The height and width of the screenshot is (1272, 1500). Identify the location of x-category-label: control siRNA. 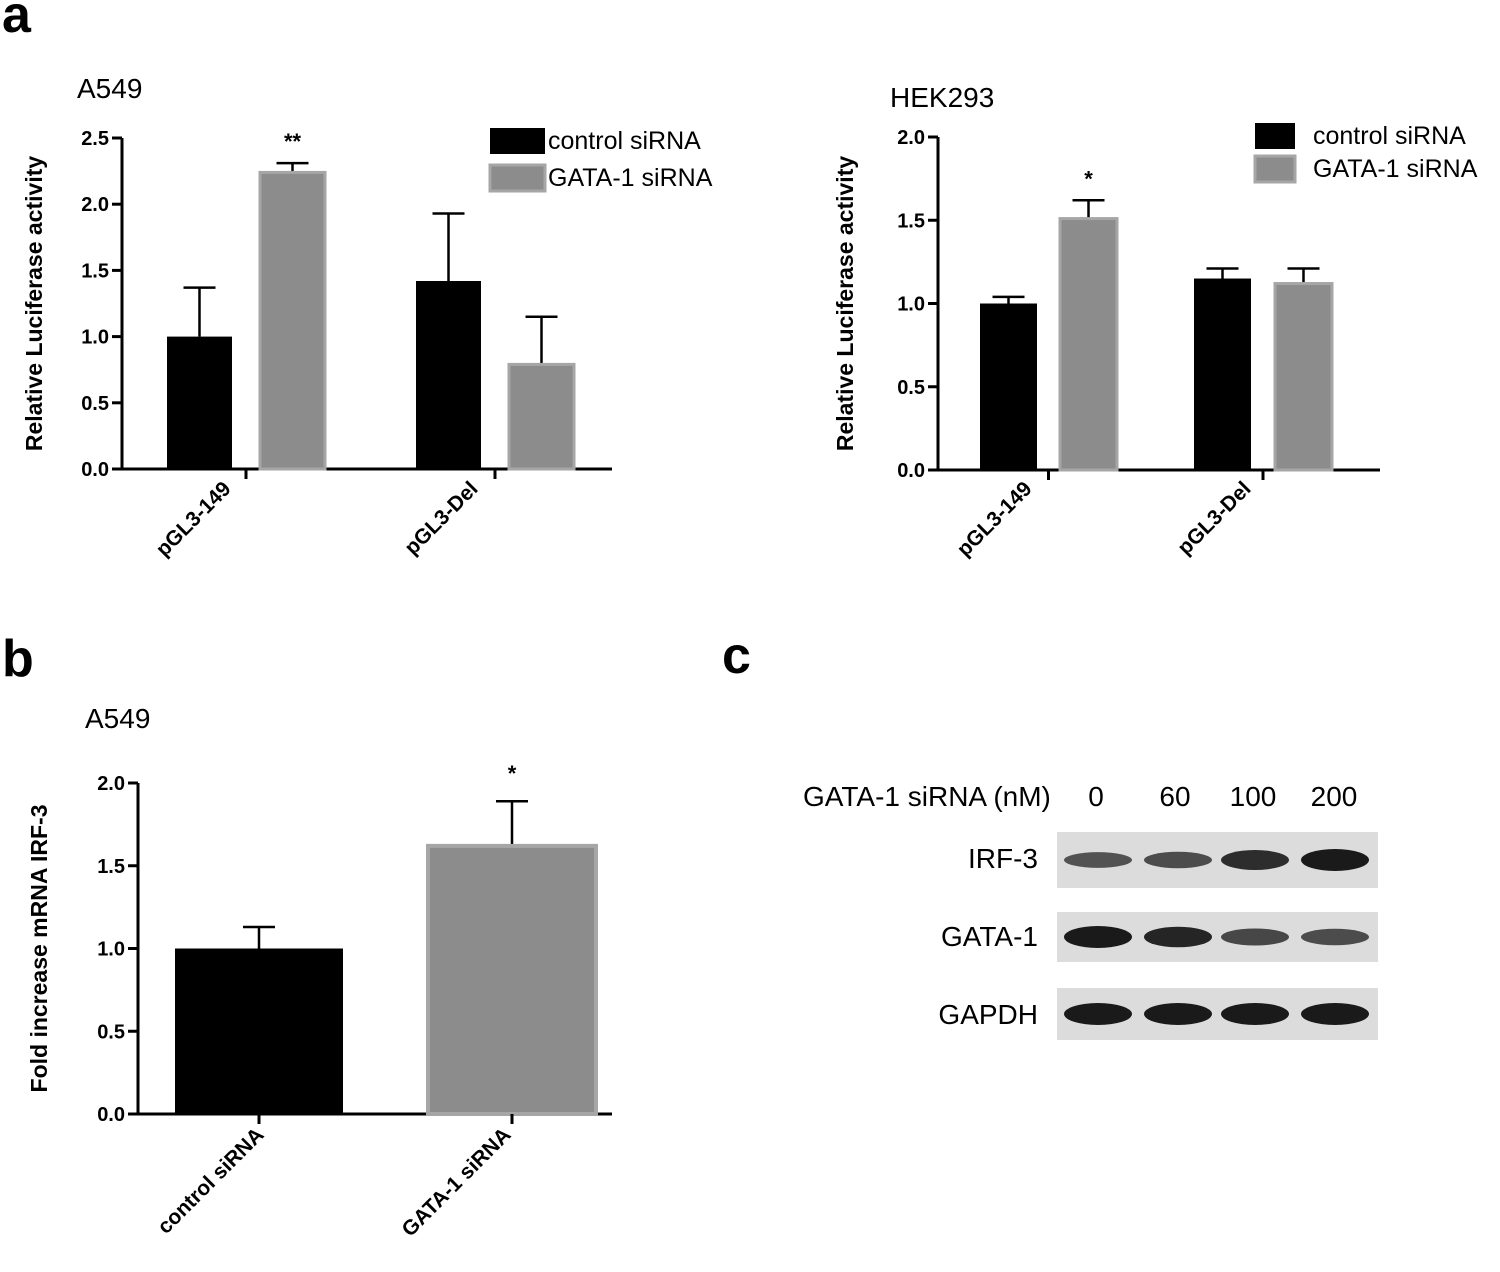
(210, 1180).